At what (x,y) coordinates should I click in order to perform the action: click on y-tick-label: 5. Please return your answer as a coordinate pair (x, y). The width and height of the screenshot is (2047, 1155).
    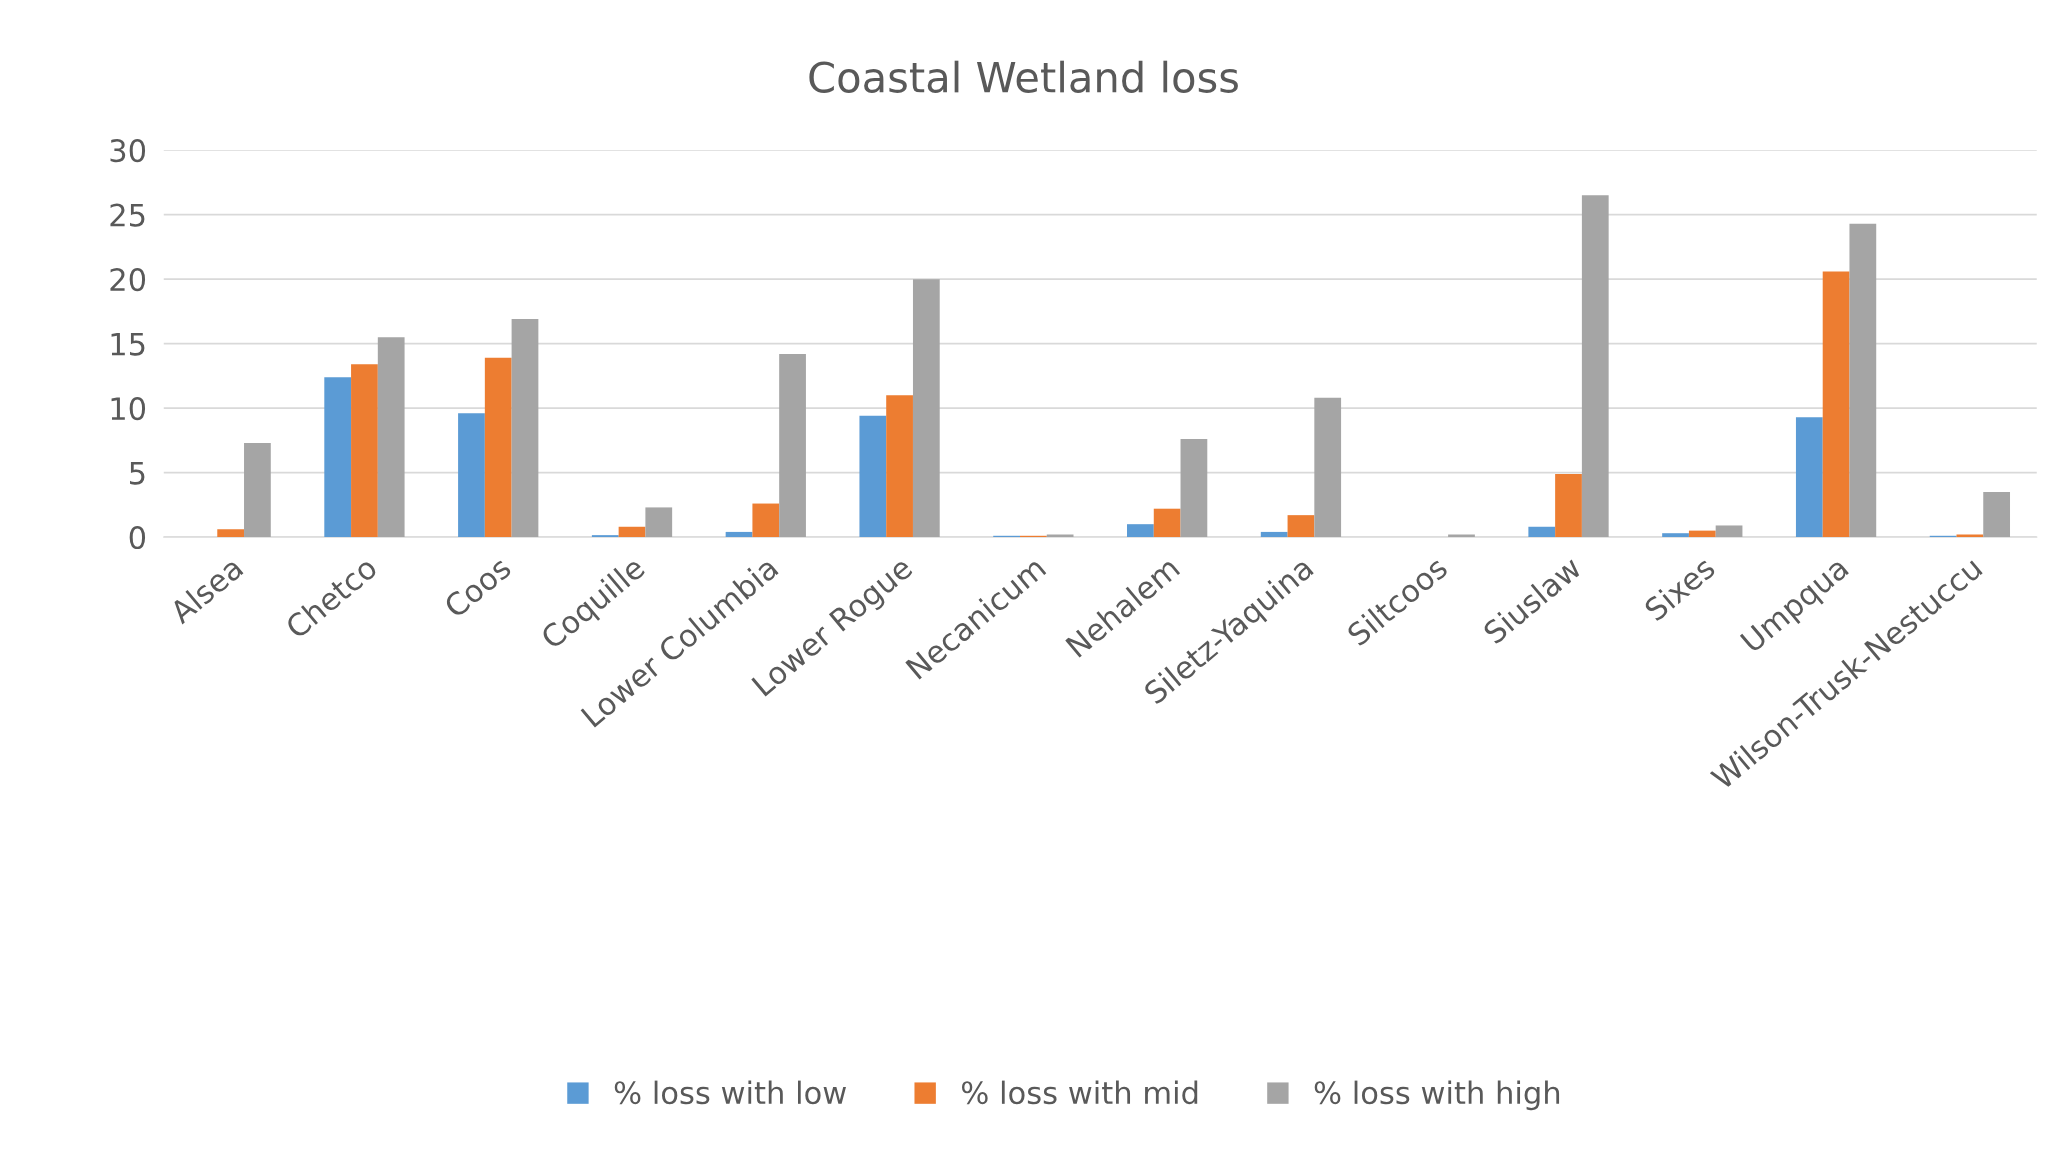
    Looking at the image, I should click on (137, 473).